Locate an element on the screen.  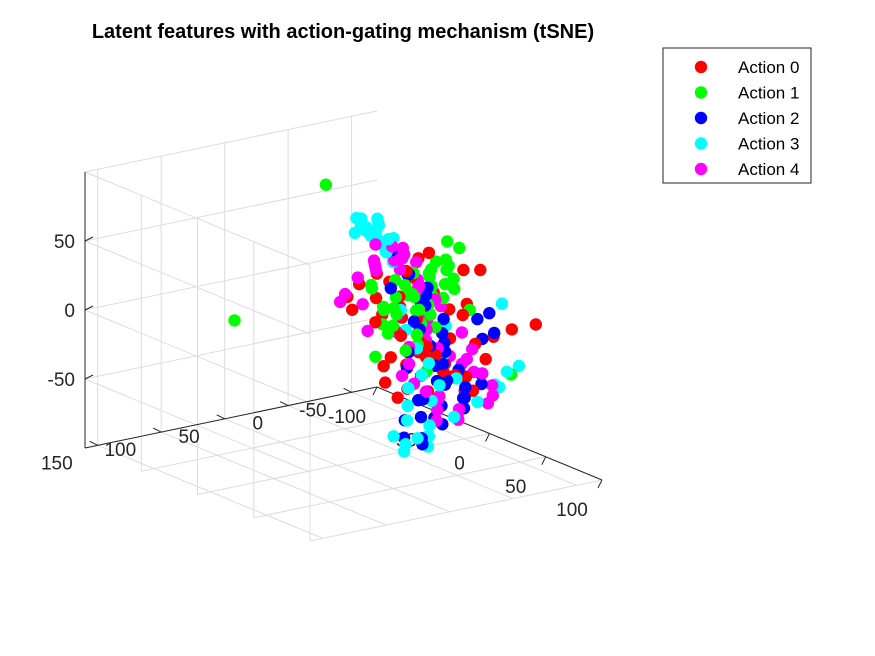
z-tick-label: 50 is located at coordinates (64, 242).